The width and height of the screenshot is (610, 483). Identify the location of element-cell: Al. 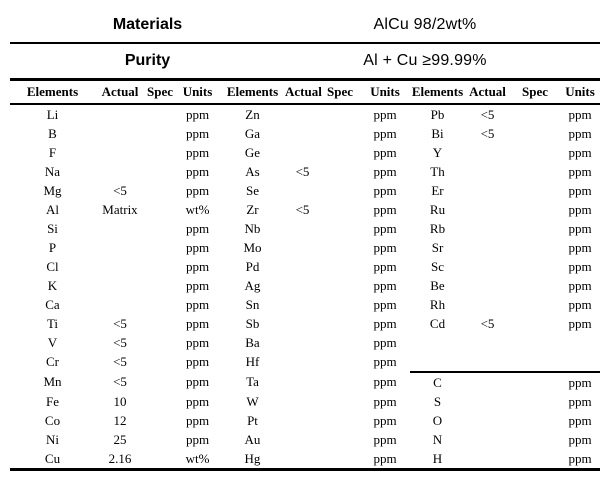
(52, 209).